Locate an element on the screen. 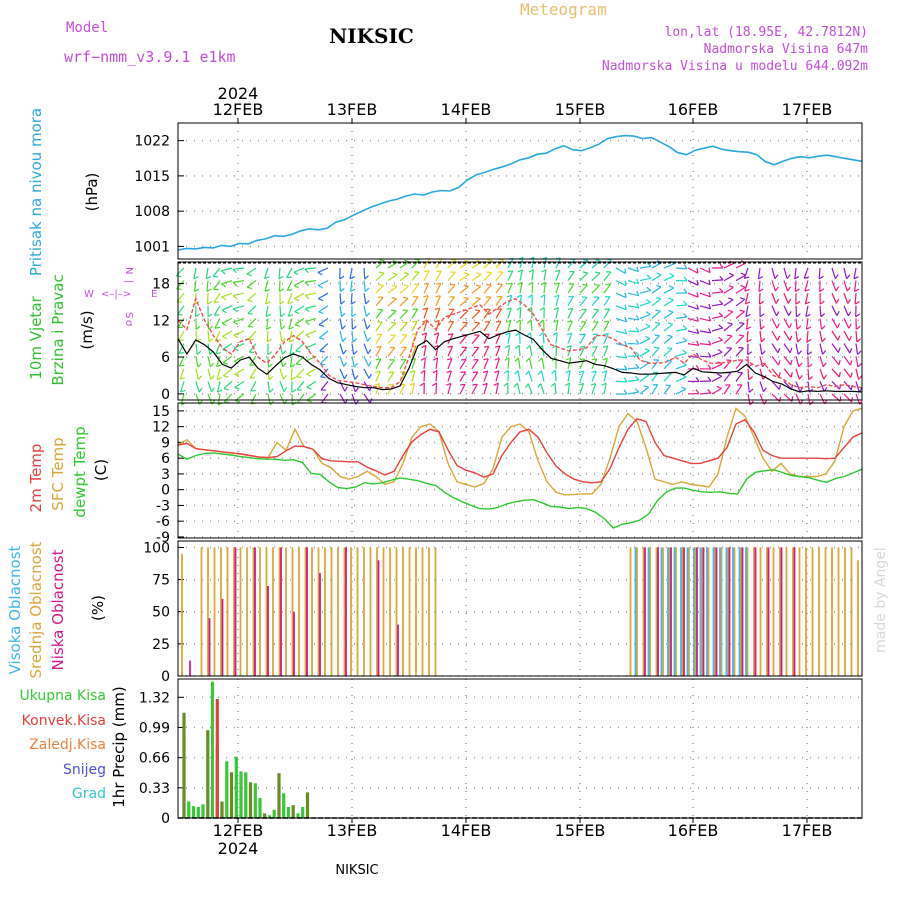  top-day-label: 14FEB is located at coordinates (466, 109).